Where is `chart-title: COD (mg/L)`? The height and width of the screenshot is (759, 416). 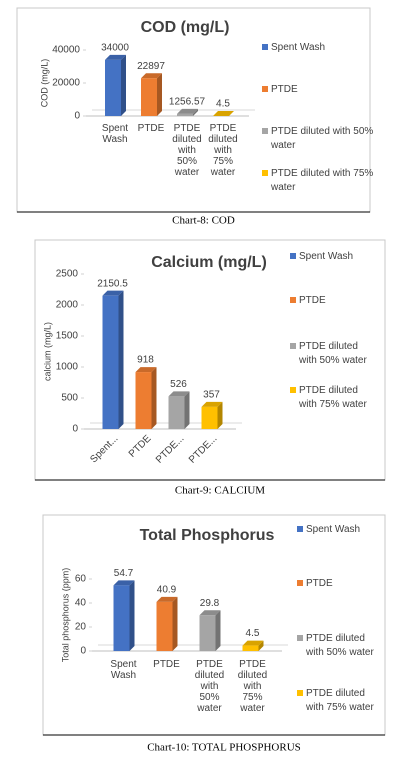 chart-title: COD (mg/L) is located at coordinates (185, 27).